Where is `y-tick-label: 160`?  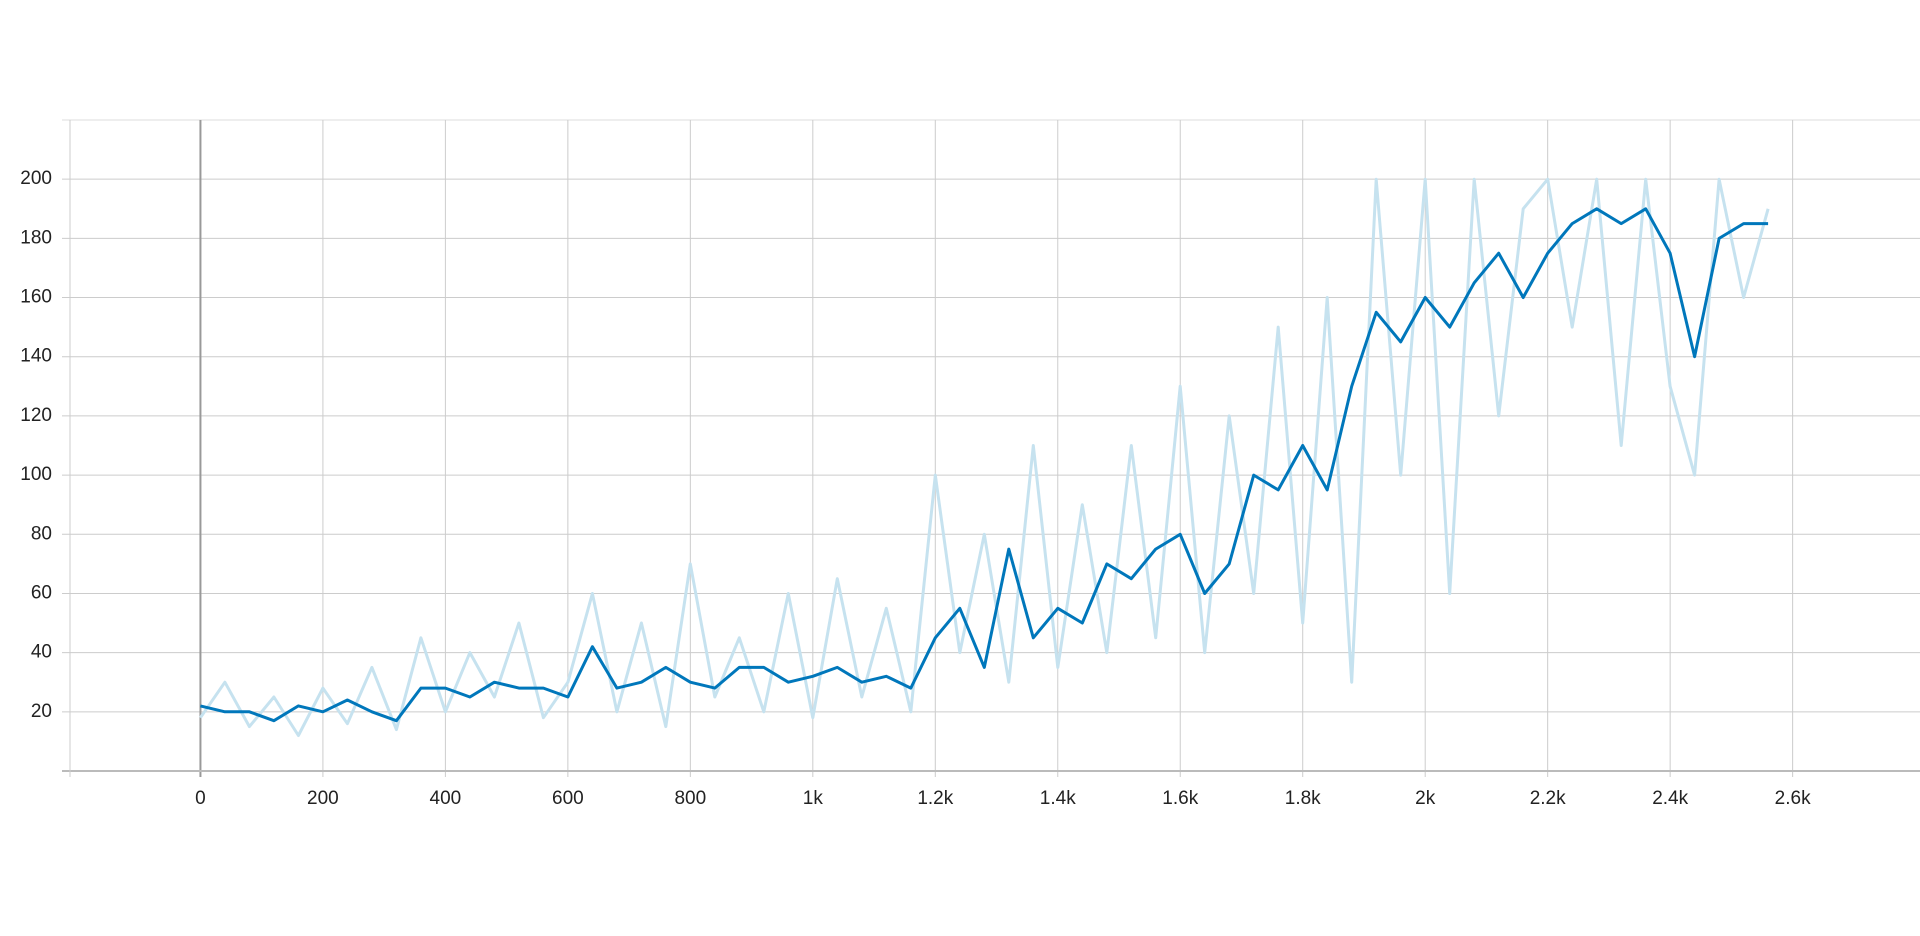
y-tick-label: 160 is located at coordinates (36, 297).